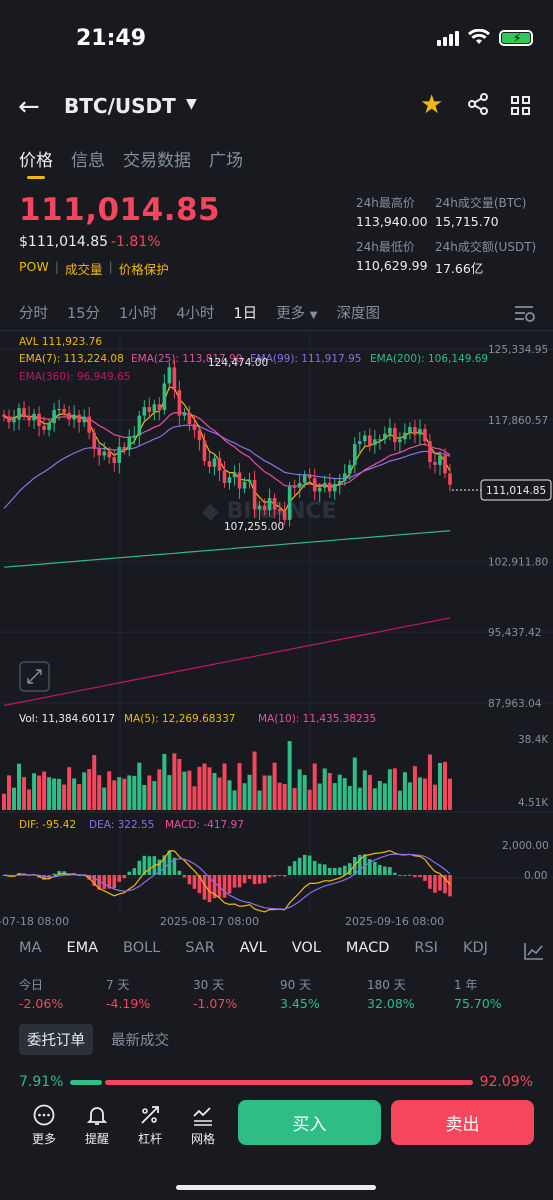 Image resolution: width=553 pixels, height=1200 pixels. I want to click on order-tabs: 委托订单 最新成交, so click(98, 1039).